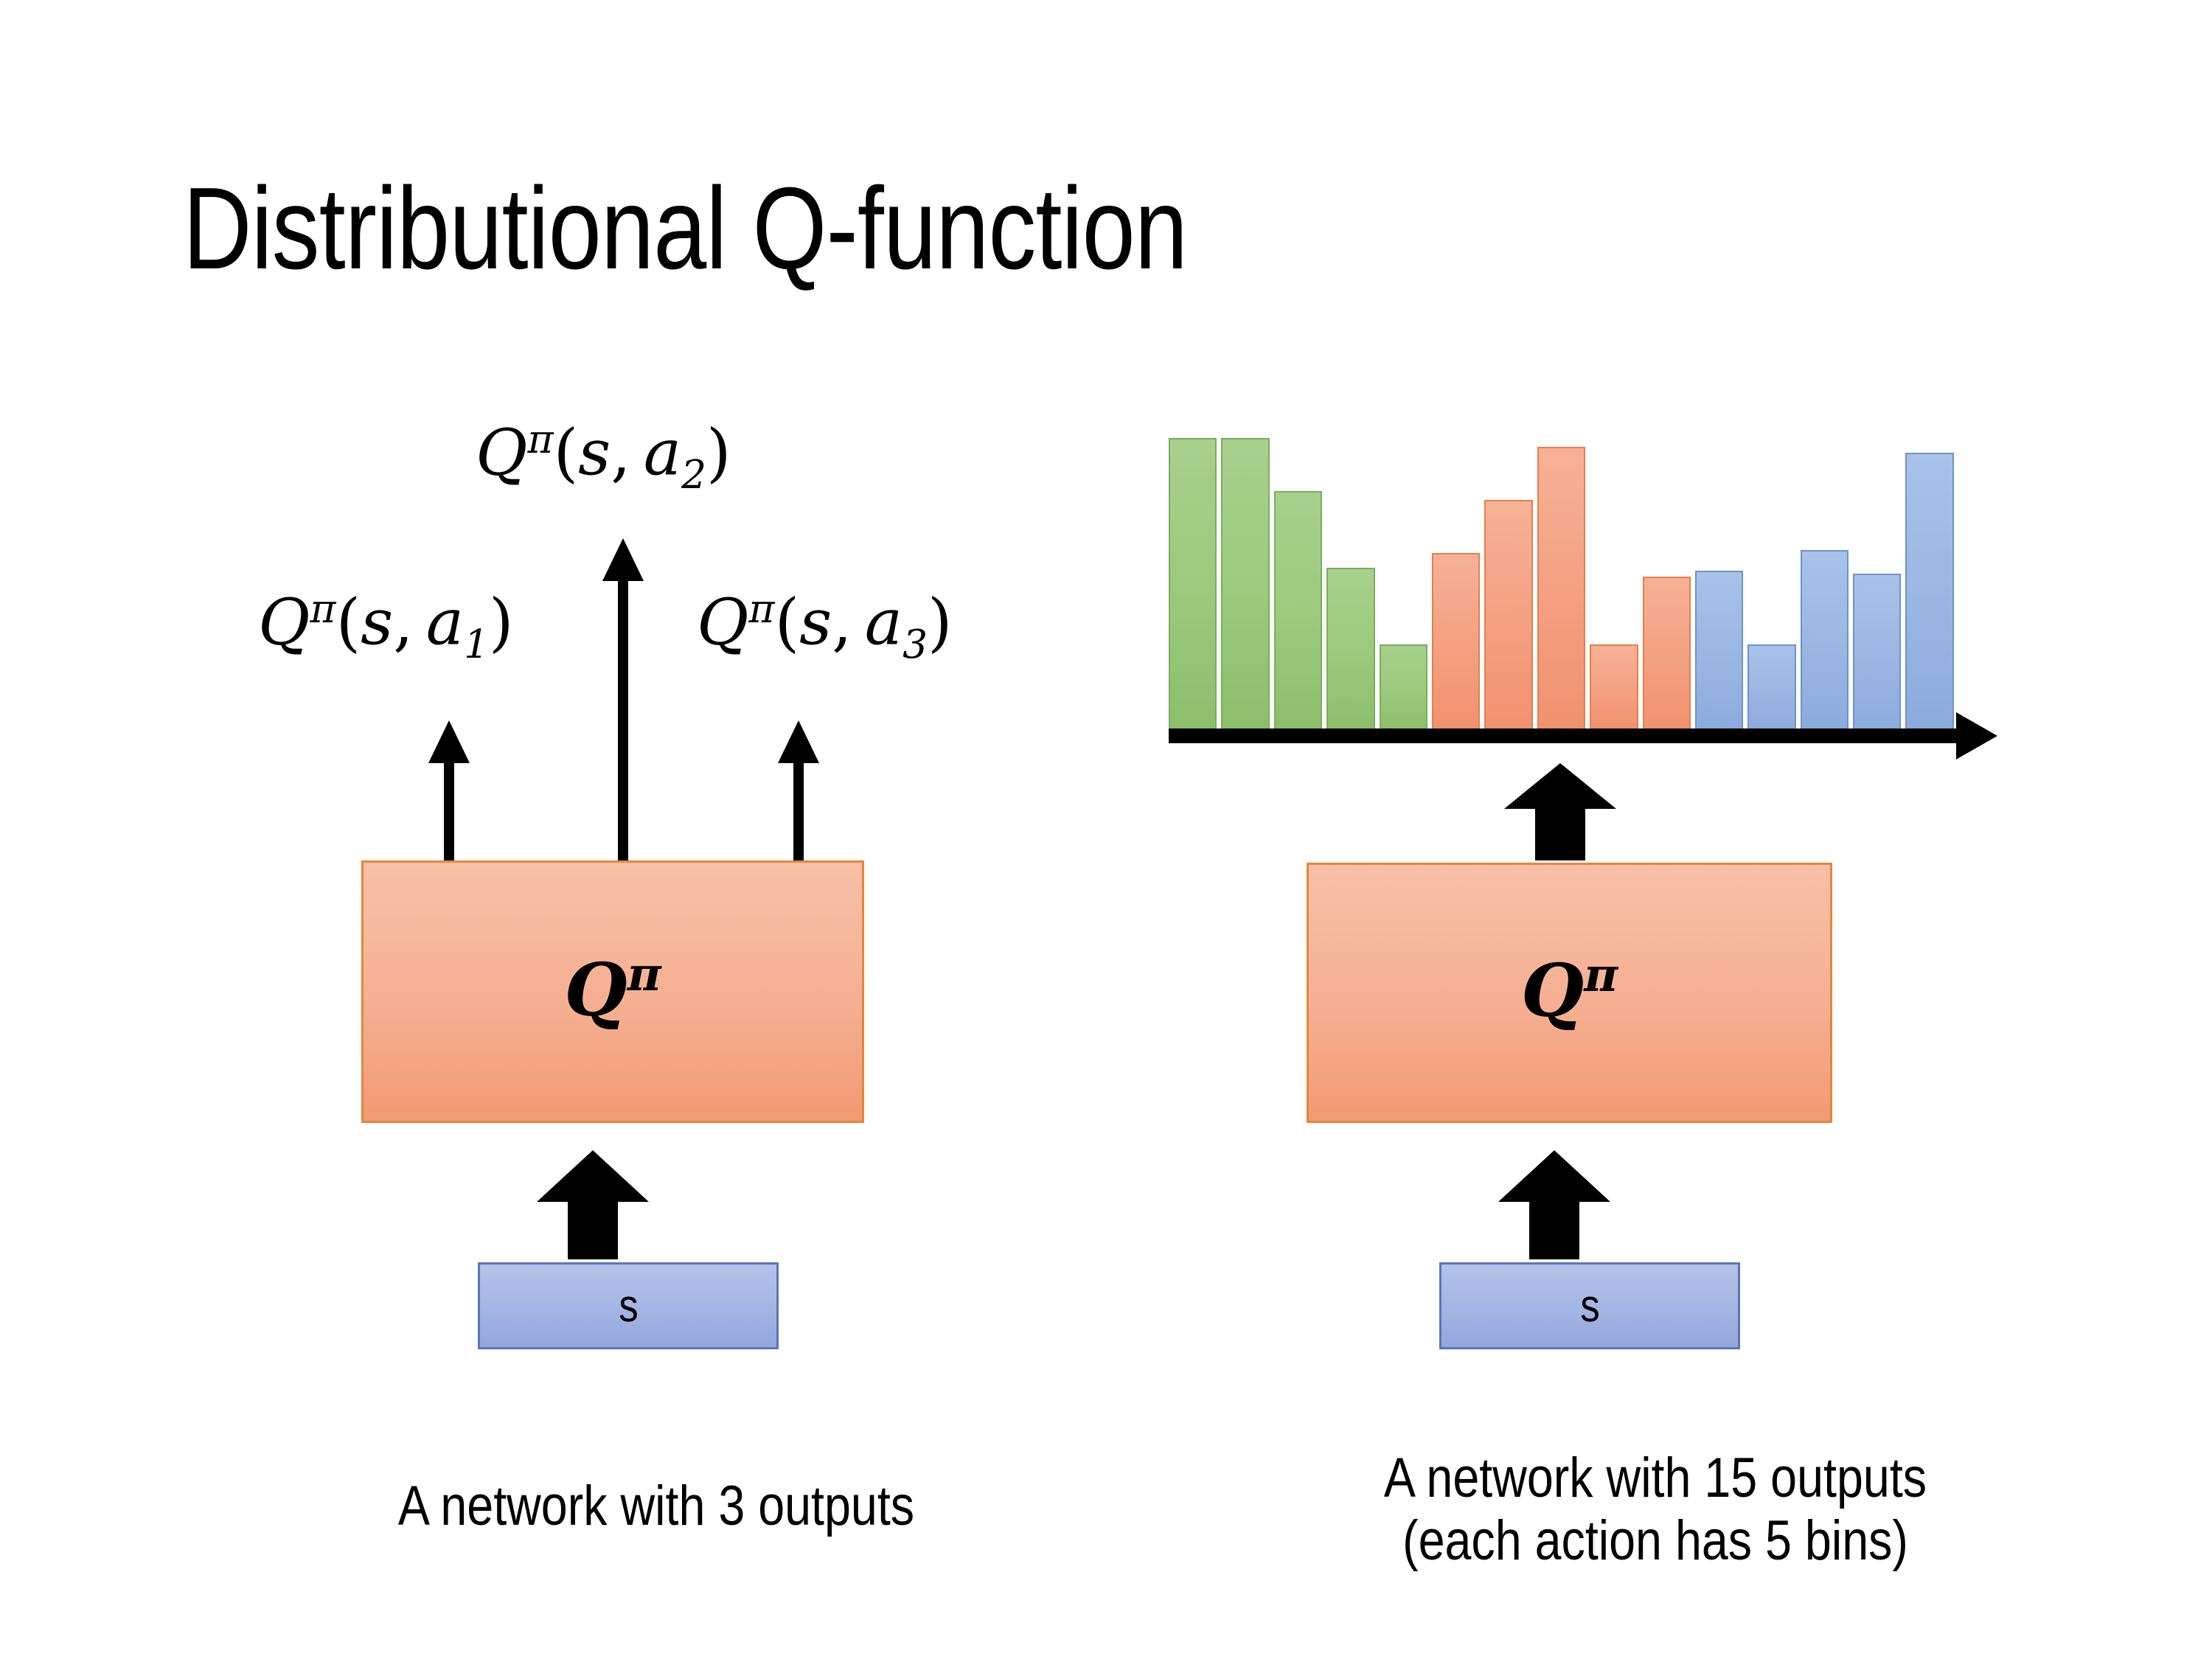  I want to click on network-box-left: Qπ, so click(612, 991).